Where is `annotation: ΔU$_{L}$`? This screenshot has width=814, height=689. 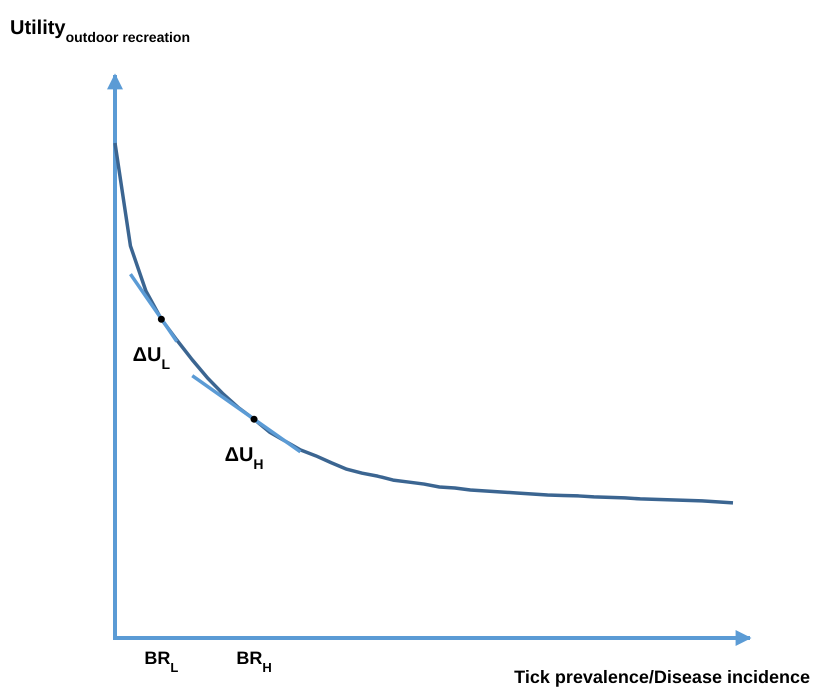
annotation: ΔU$_{L}$ is located at coordinates (151, 358).